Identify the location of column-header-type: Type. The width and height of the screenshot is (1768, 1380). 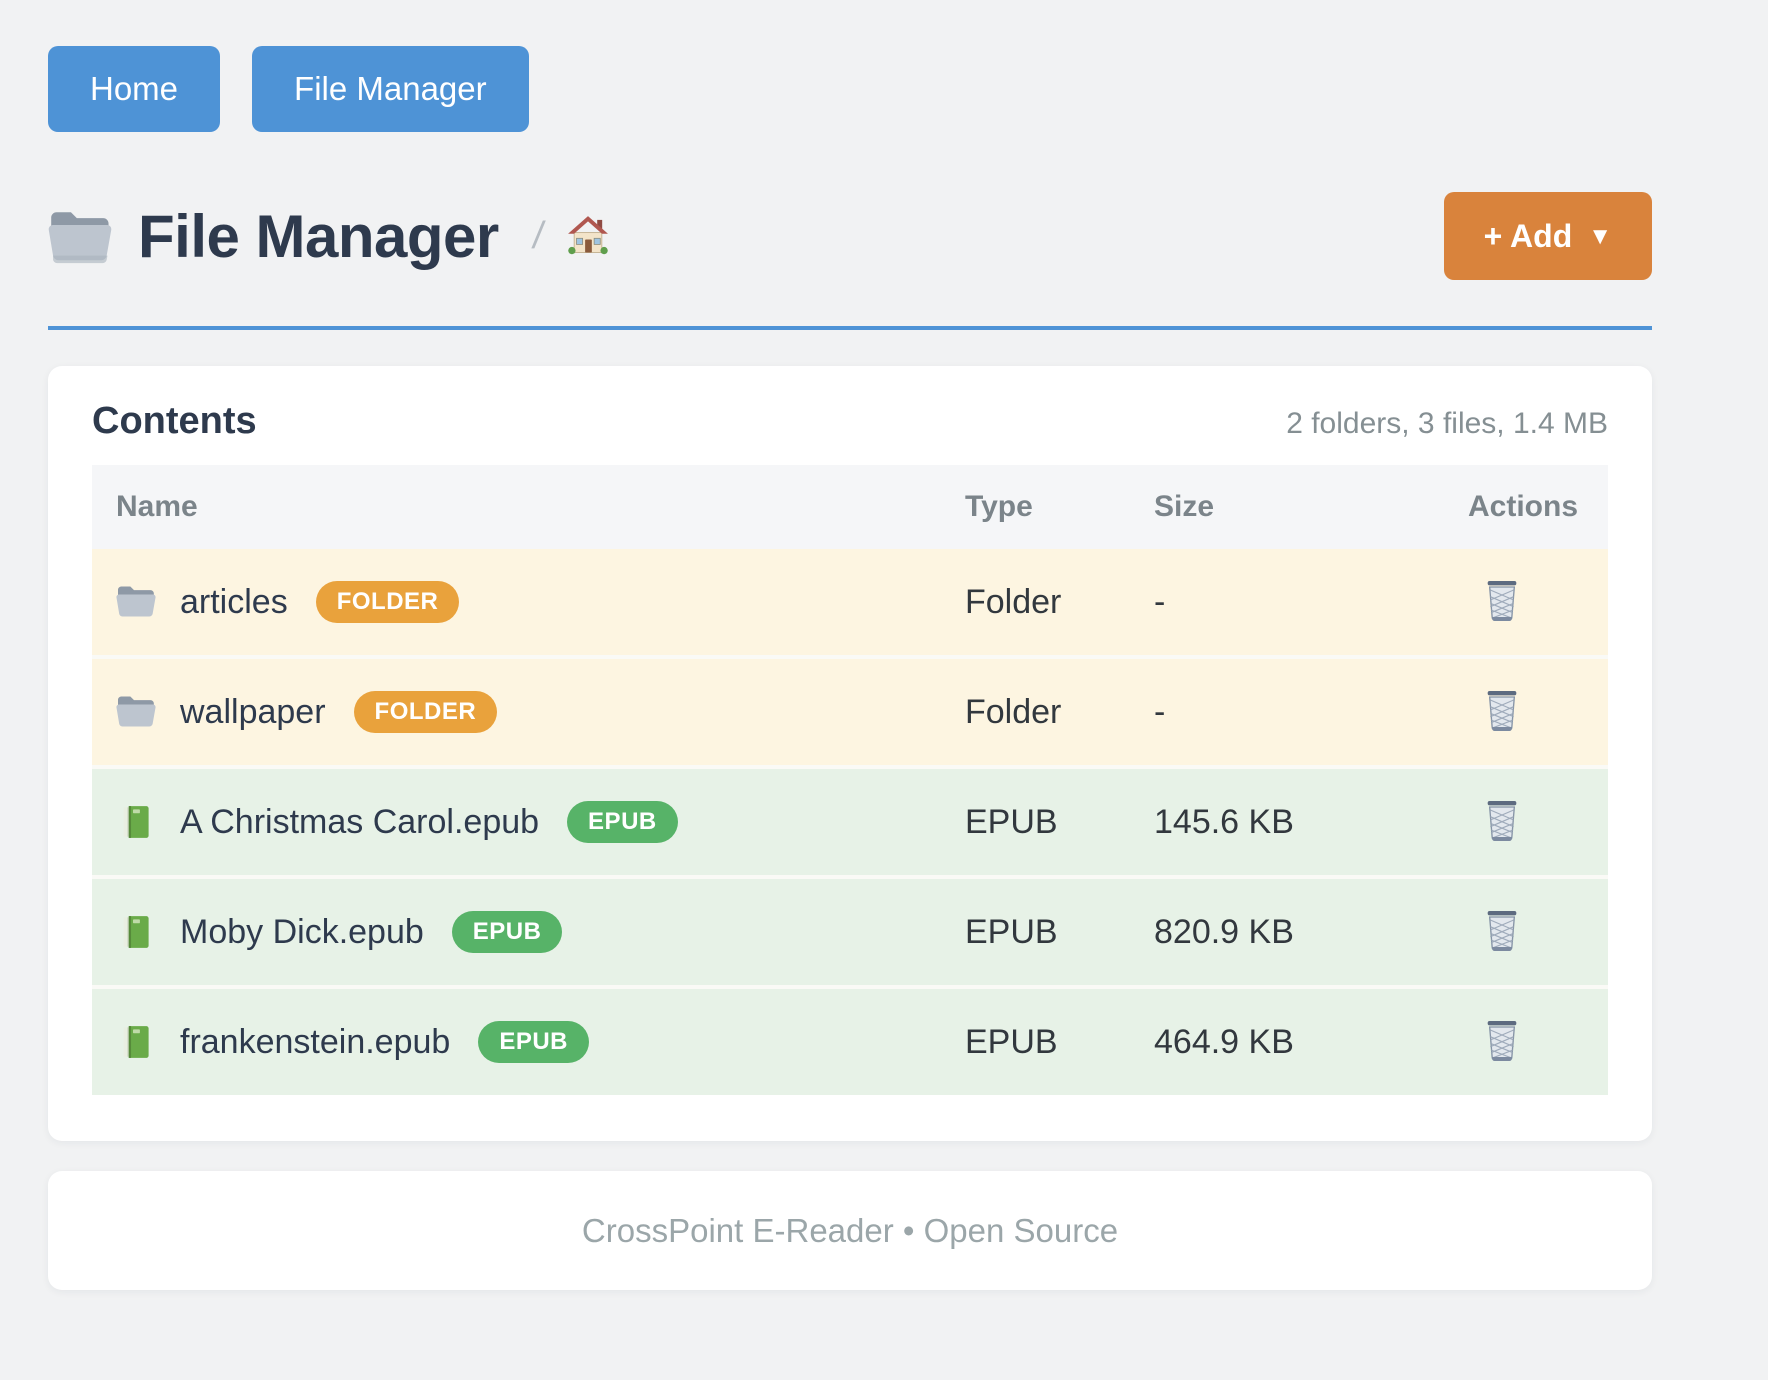
(999, 506).